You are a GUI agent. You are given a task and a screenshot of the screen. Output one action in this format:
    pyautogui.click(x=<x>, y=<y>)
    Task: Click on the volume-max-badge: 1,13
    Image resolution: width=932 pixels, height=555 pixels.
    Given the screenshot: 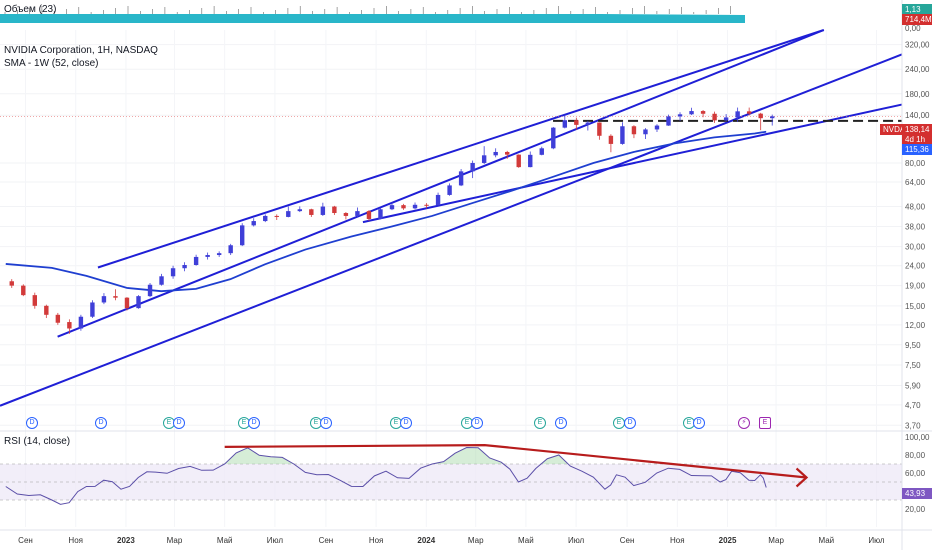 What is the action you would take?
    pyautogui.click(x=917, y=9)
    